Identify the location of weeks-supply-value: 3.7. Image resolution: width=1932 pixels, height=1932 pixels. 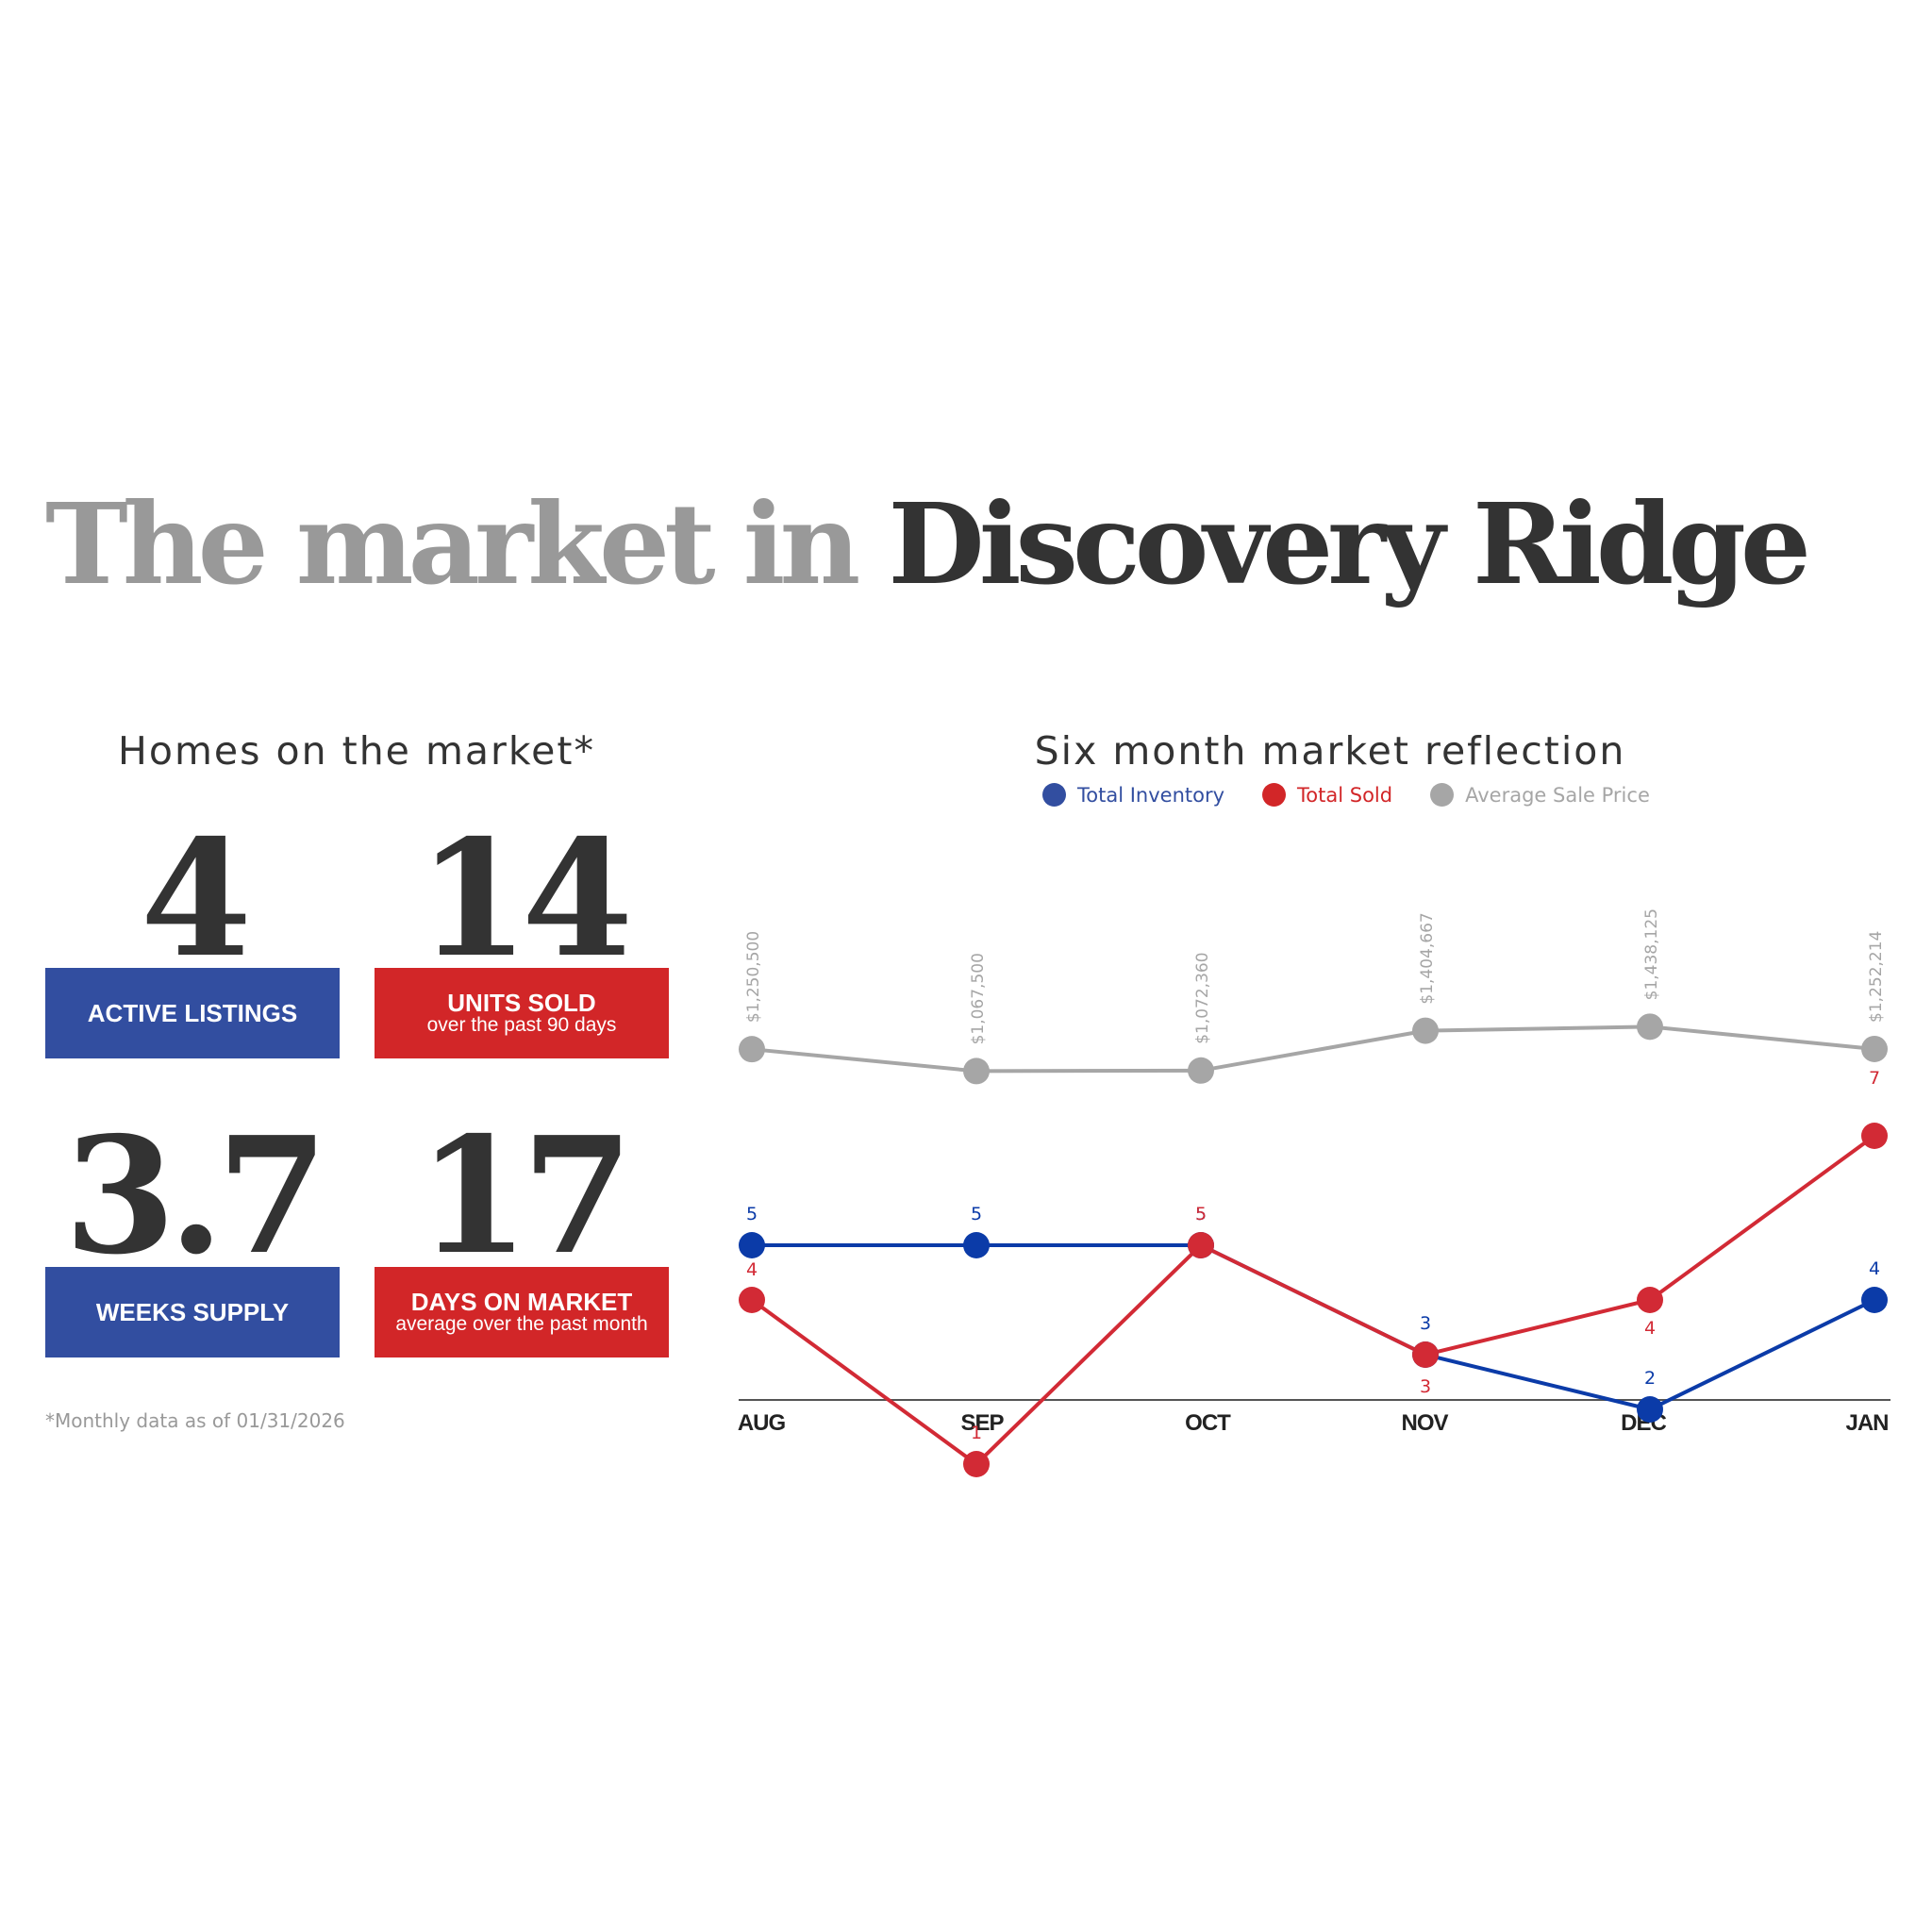
(196, 1196).